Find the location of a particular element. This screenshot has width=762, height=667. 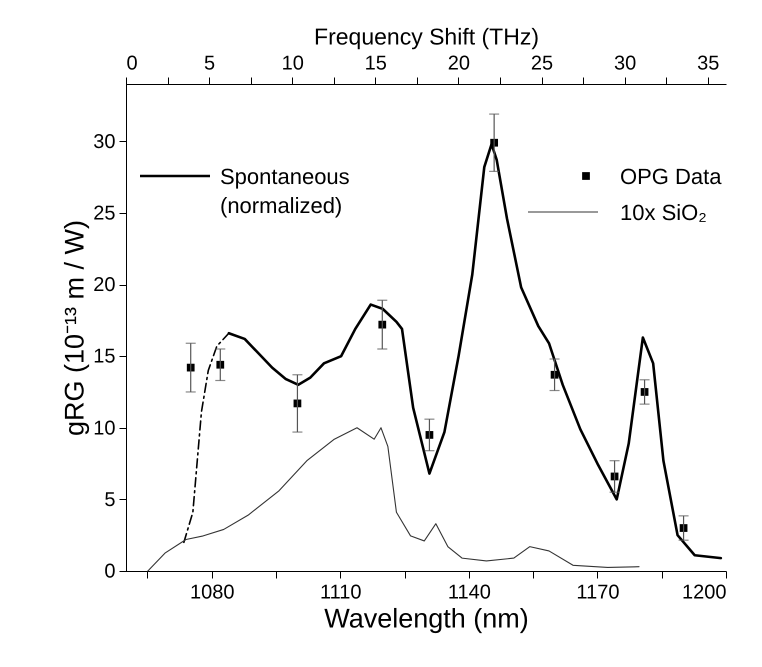

y-tick-label: 30 is located at coordinates (104, 141).